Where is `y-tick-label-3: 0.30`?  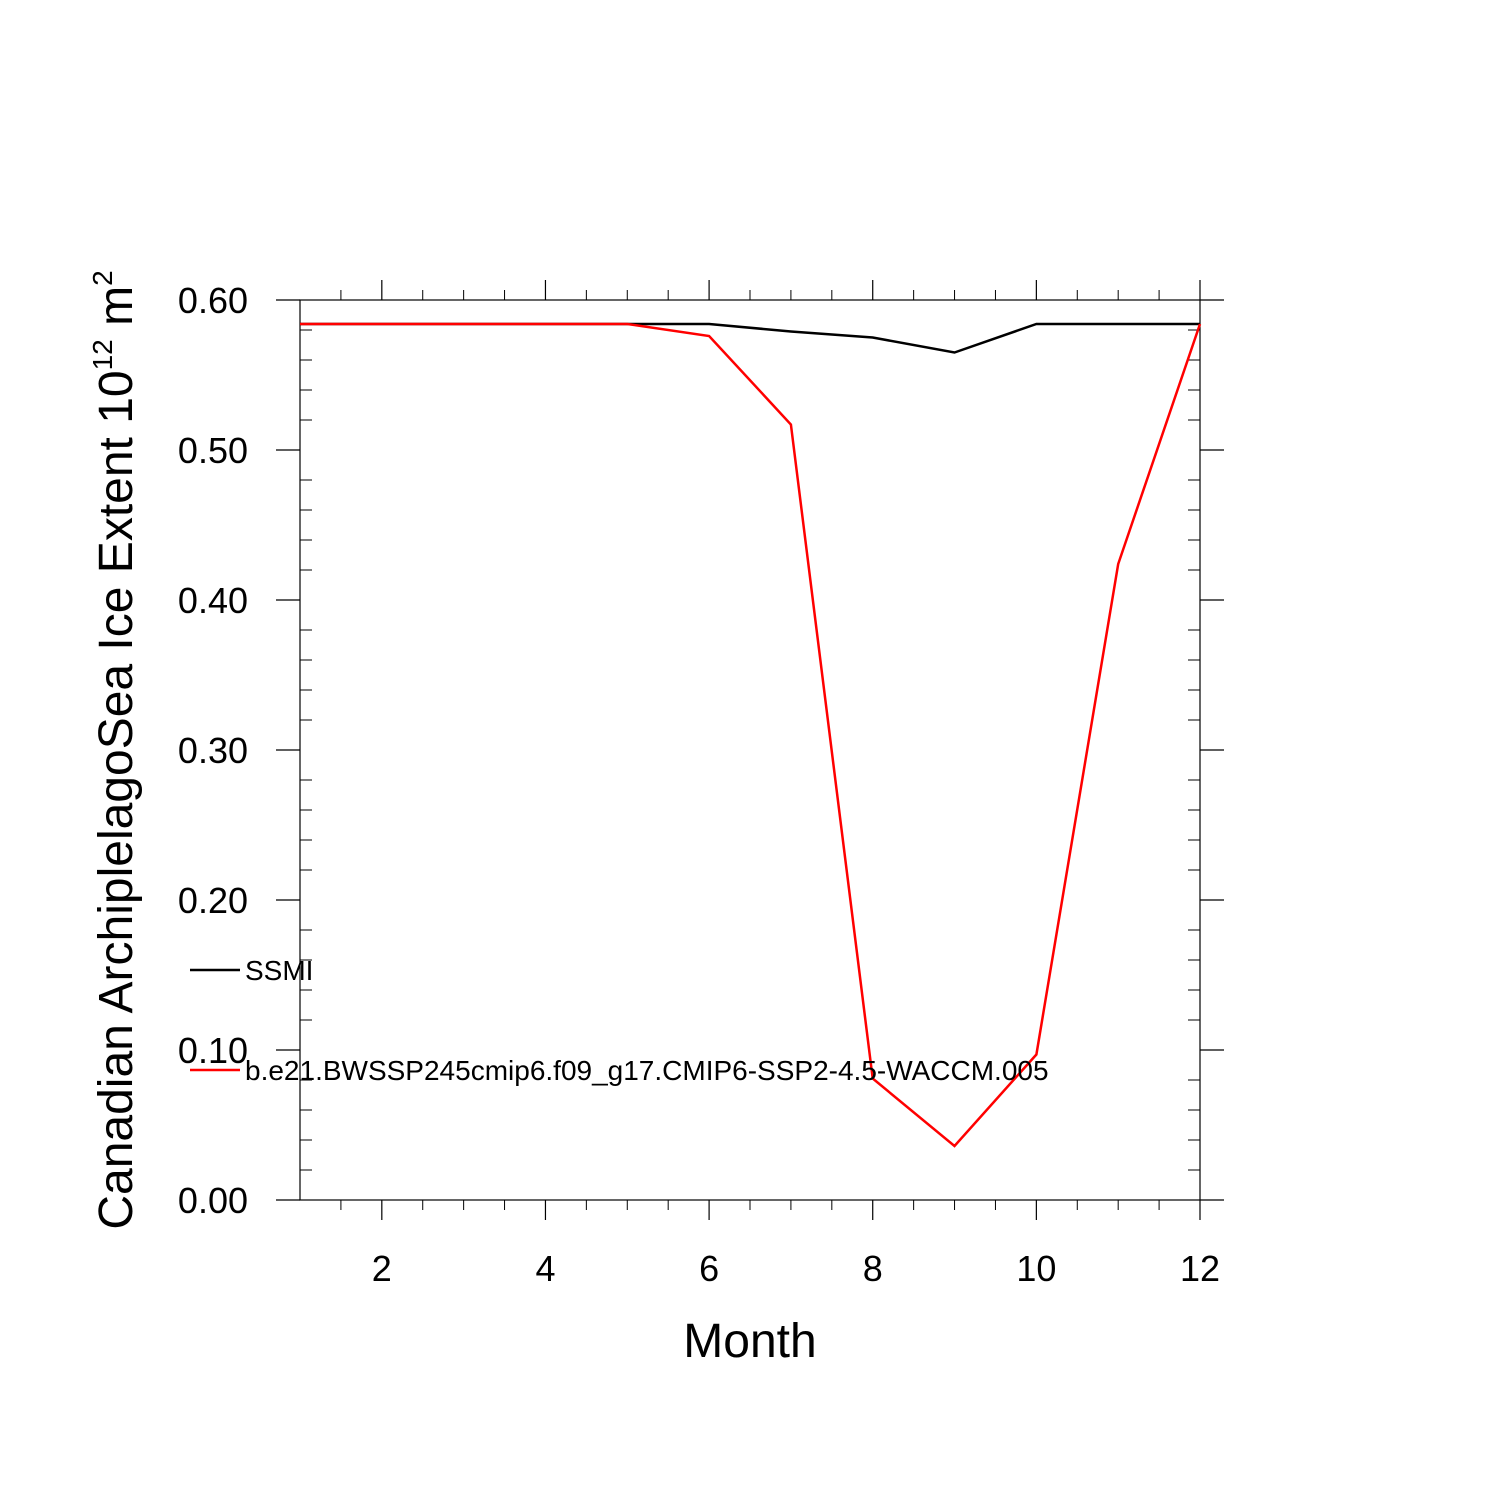
y-tick-label-3: 0.30 is located at coordinates (213, 750).